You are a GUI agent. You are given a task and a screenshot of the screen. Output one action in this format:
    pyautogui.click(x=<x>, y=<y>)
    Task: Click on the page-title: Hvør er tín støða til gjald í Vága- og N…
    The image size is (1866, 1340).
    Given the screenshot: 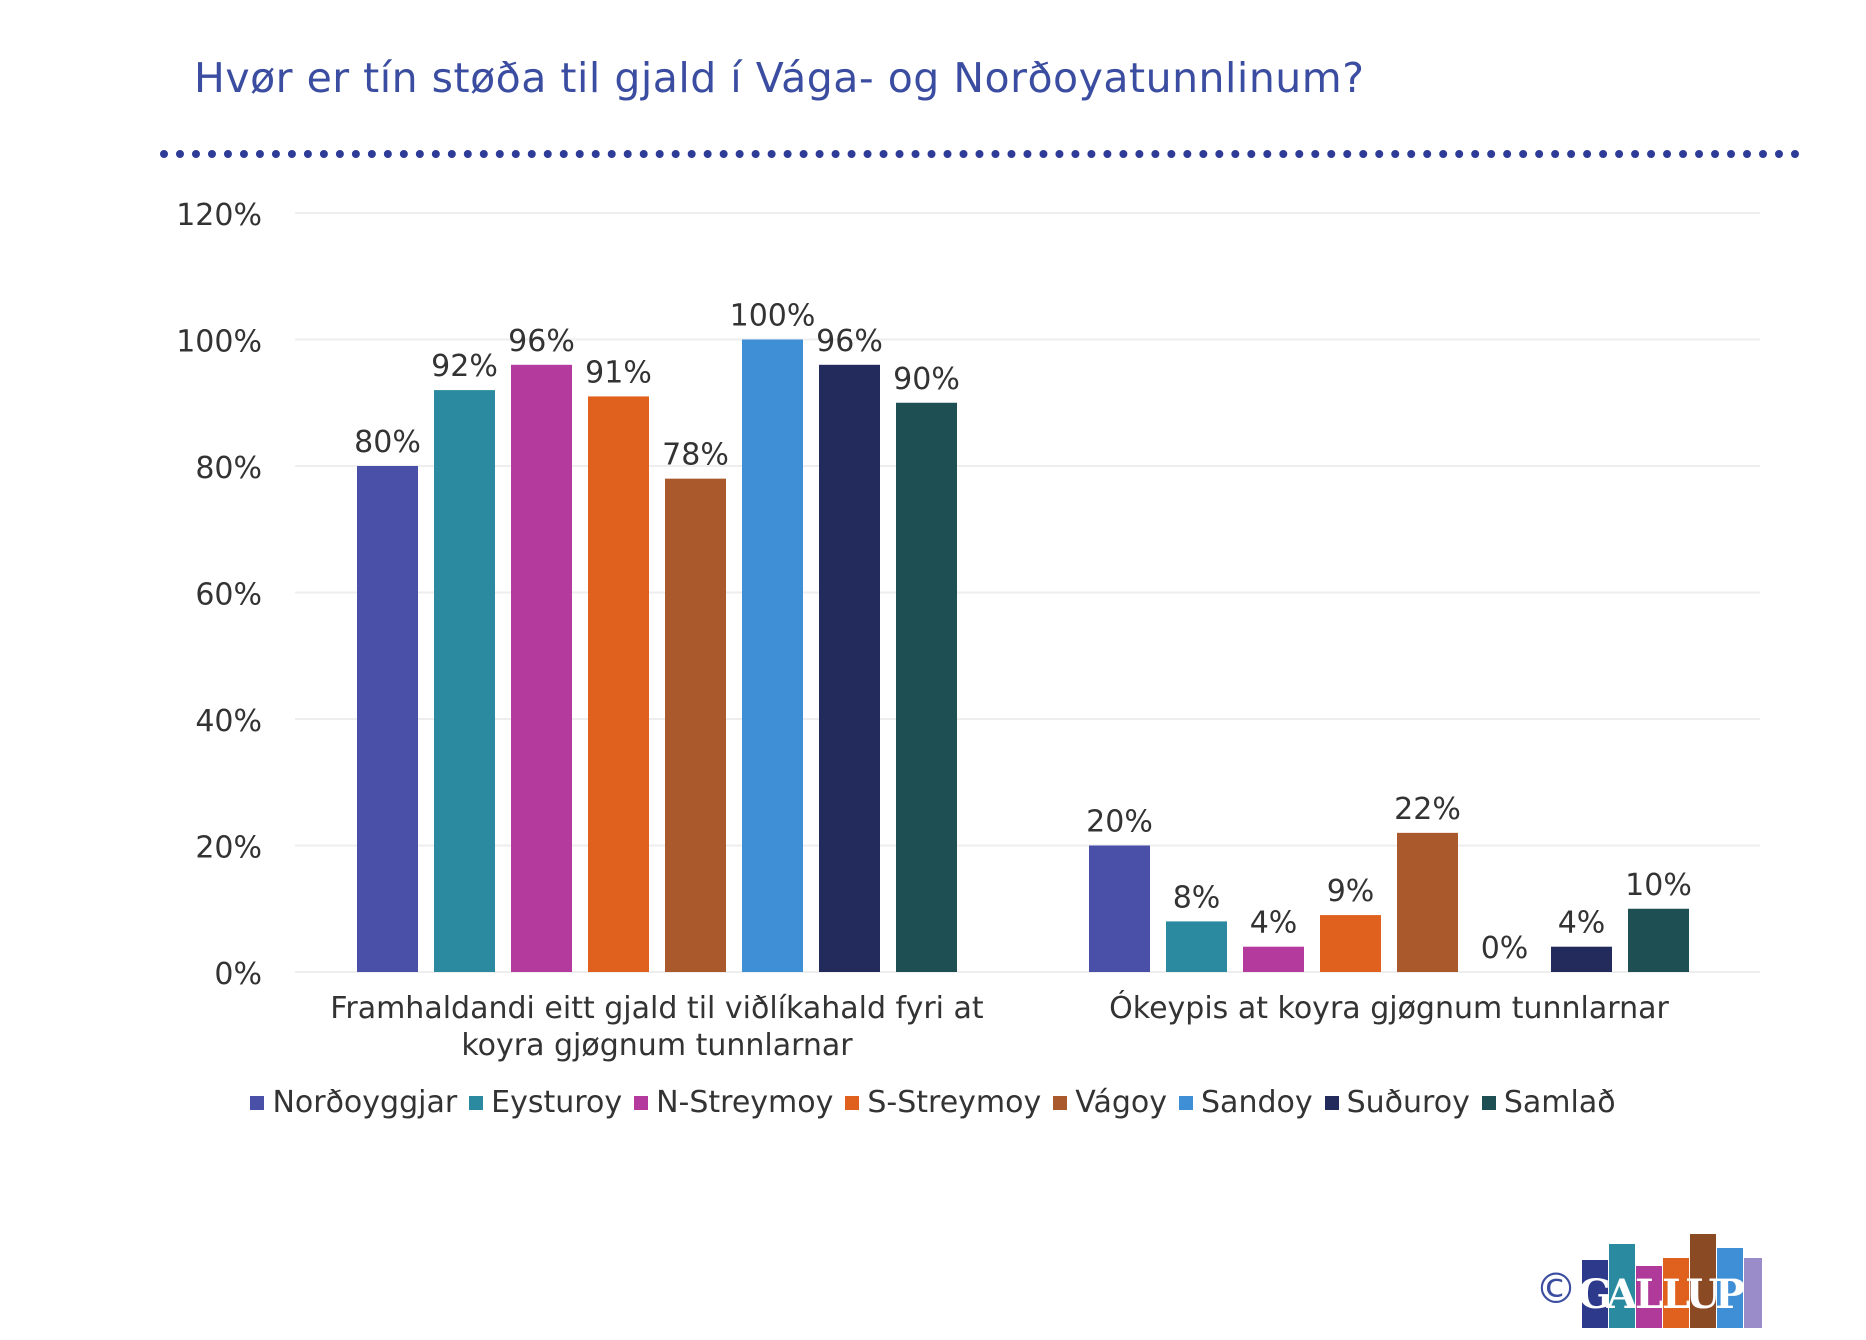 What is the action you would take?
    pyautogui.click(x=779, y=78)
    